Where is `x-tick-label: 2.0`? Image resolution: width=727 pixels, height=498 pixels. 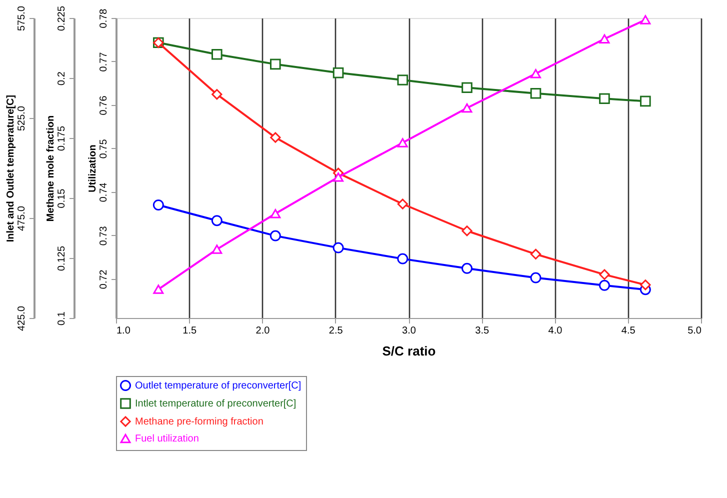
x-tick-label: 2.0 is located at coordinates (263, 331).